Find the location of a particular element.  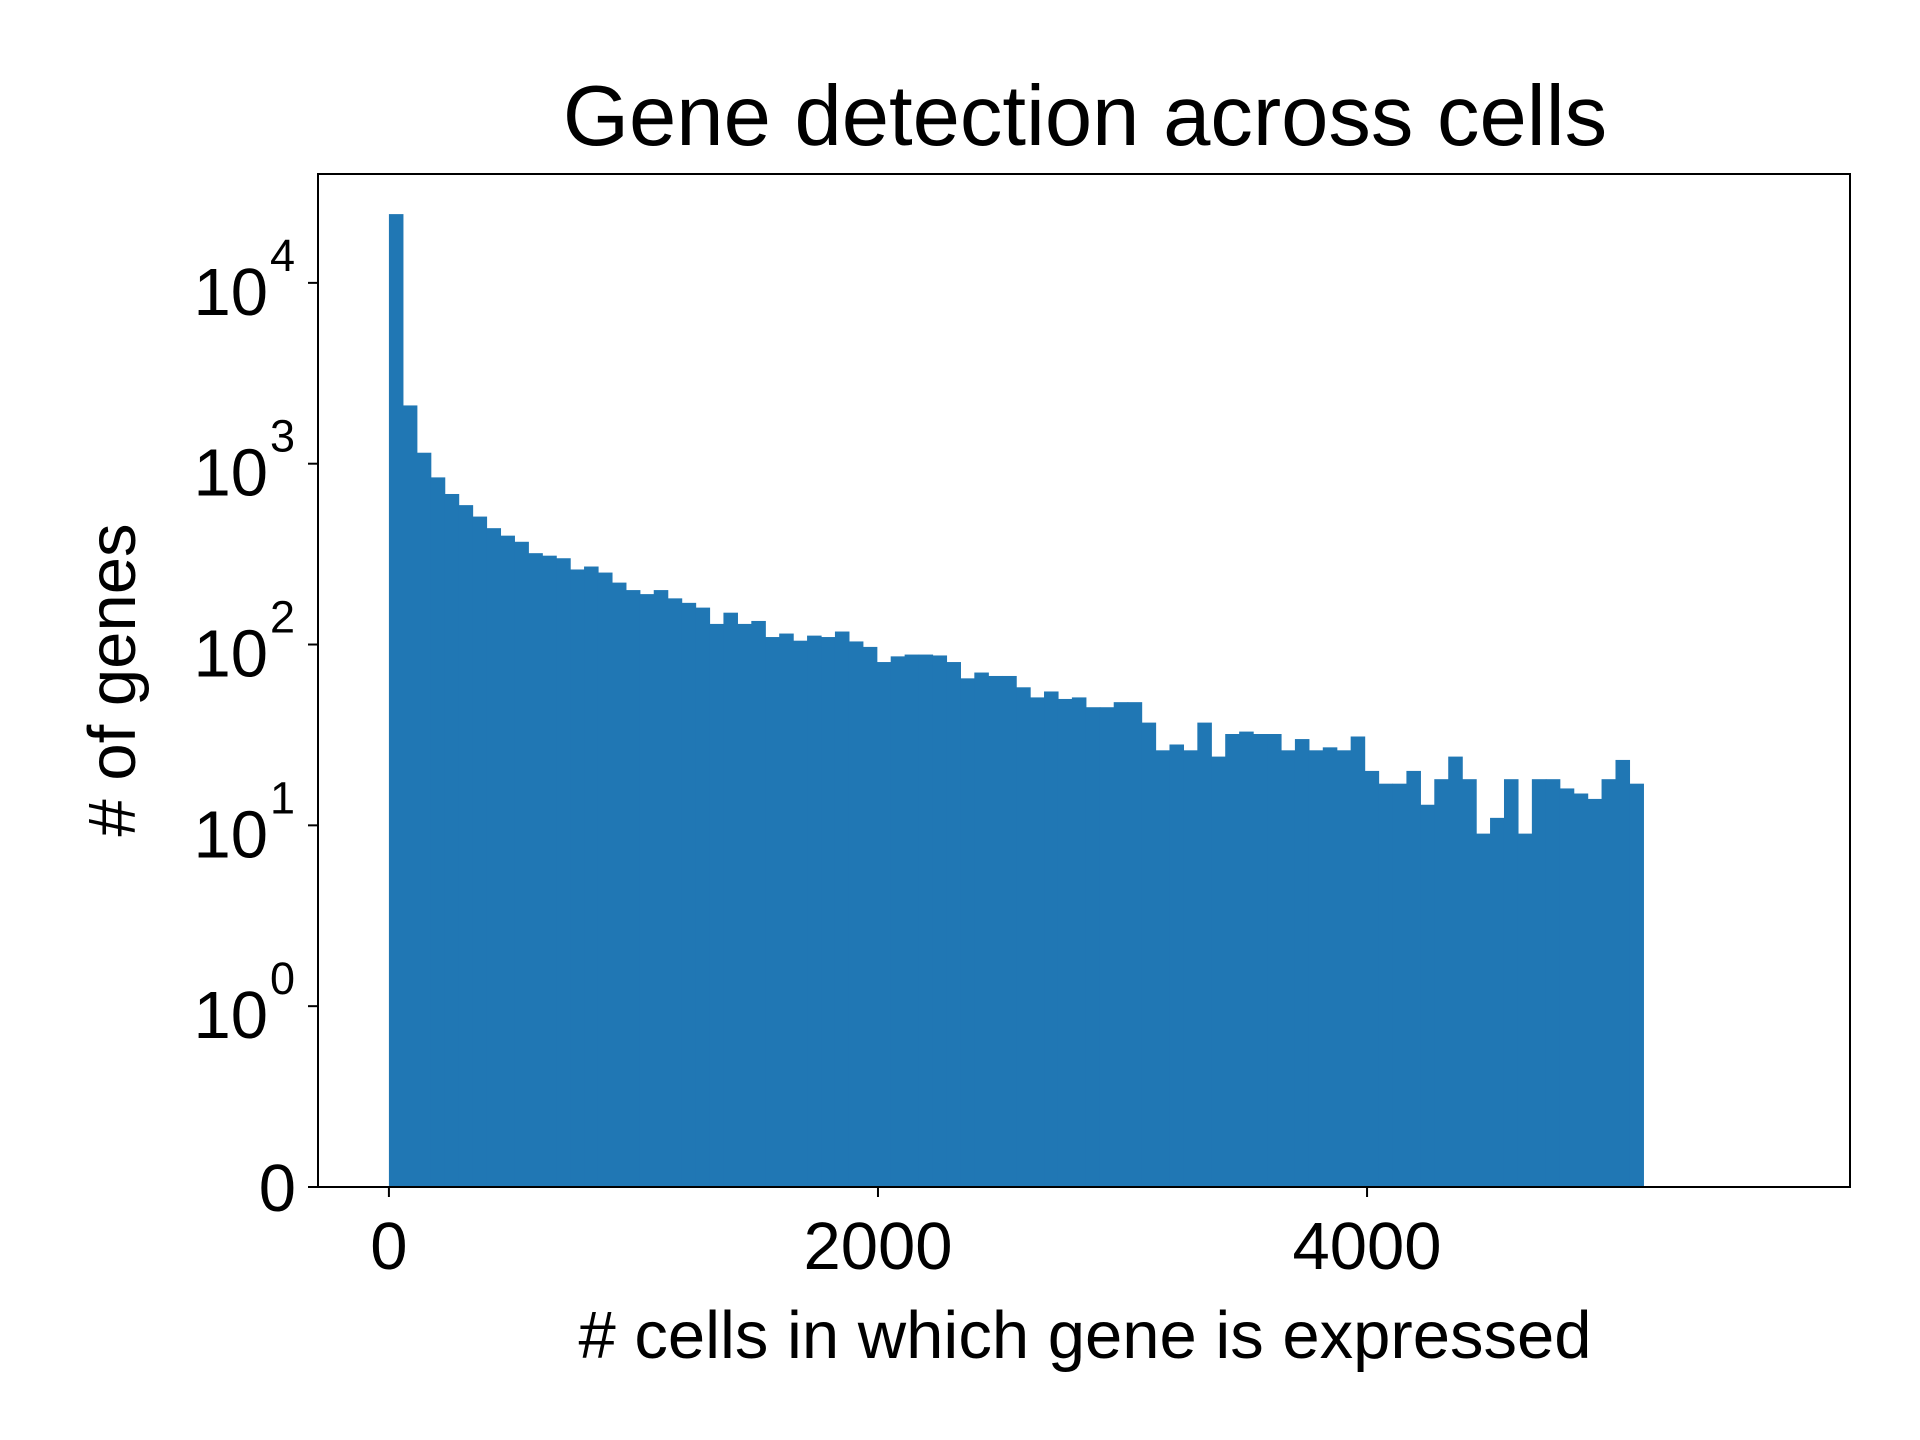

x-axis-label: # cells in which gene is expressed is located at coordinates (1085, 1335).